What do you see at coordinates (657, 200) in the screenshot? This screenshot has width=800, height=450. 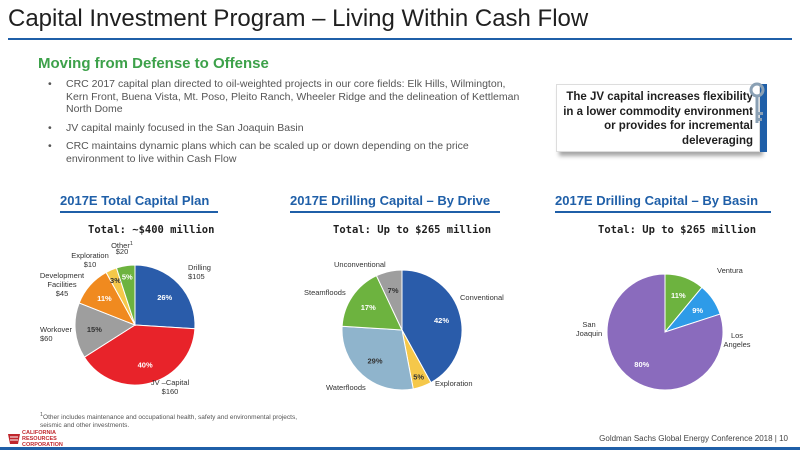 I see `chart-title-by-basin: 2017E Drilling Capital – By Basin` at bounding box center [657, 200].